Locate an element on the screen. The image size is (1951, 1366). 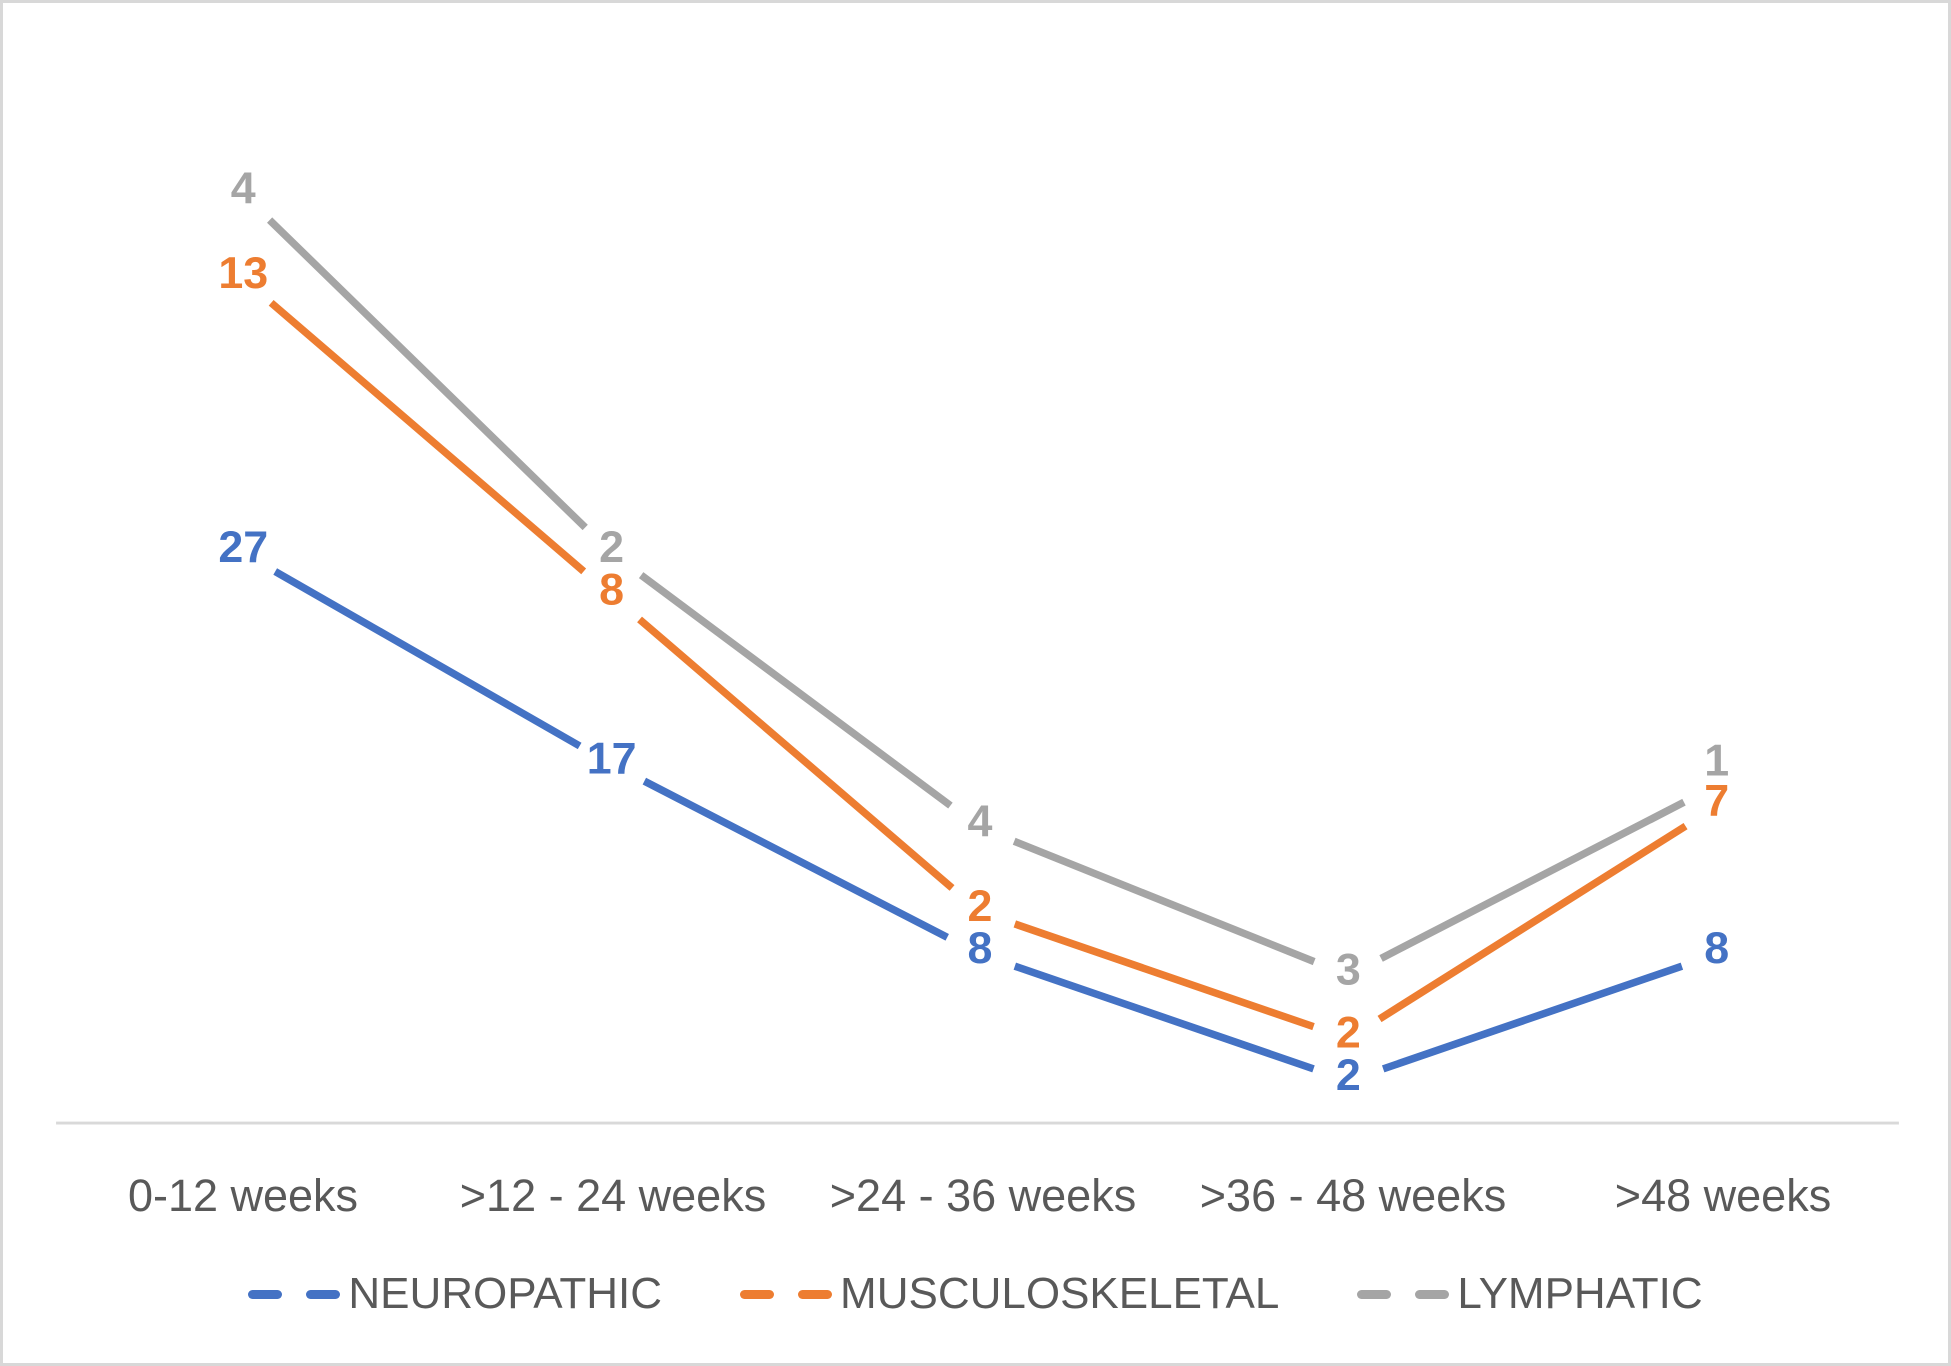
data-label-musculoskeletal: 7 is located at coordinates (1716, 800).